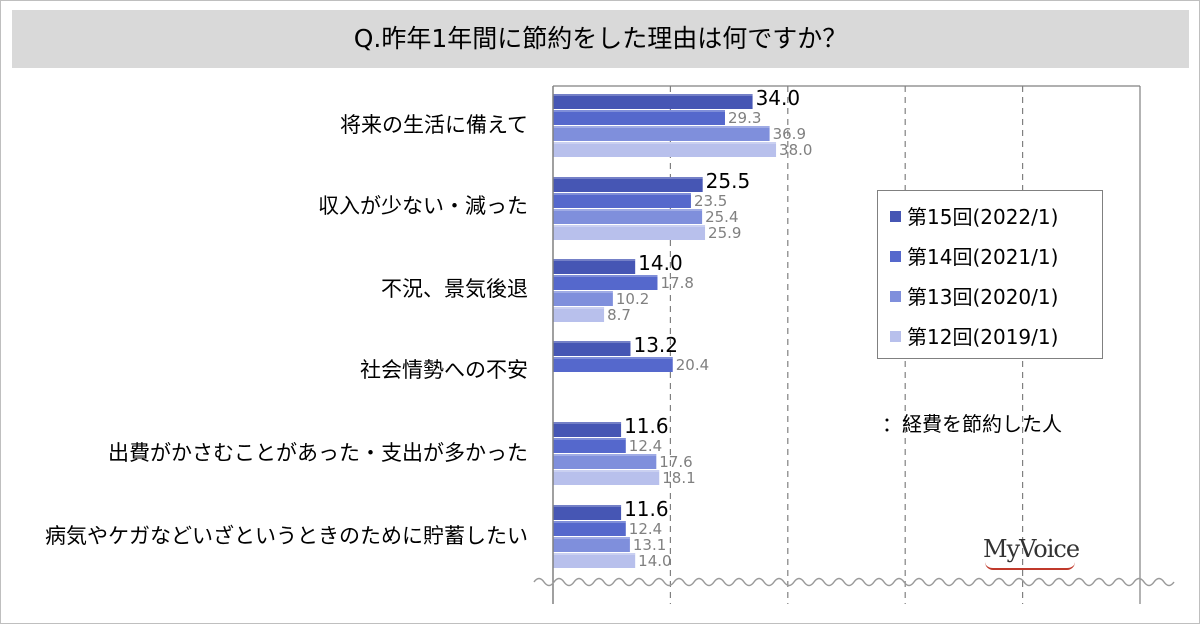  Describe the element at coordinates (972, 424) in the screenshot. I see `note-text: ：経費を節約した人` at that location.